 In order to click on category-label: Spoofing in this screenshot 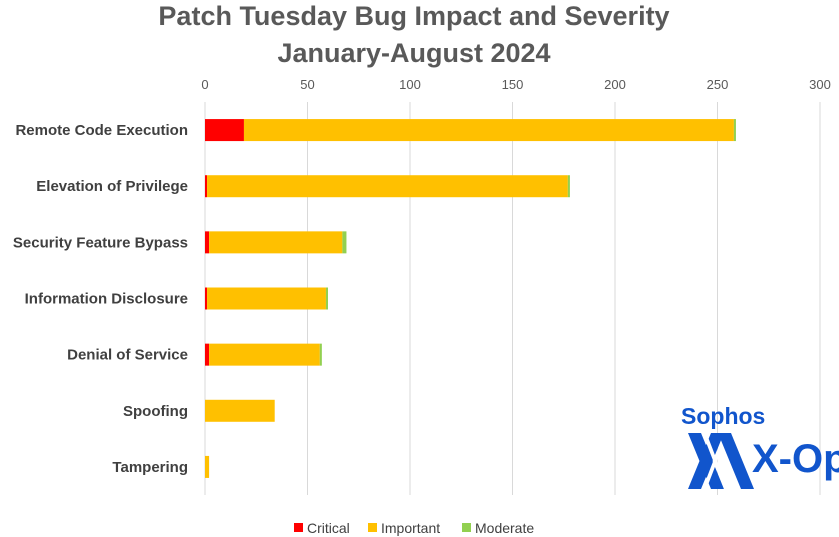, I will do `click(155, 411)`.